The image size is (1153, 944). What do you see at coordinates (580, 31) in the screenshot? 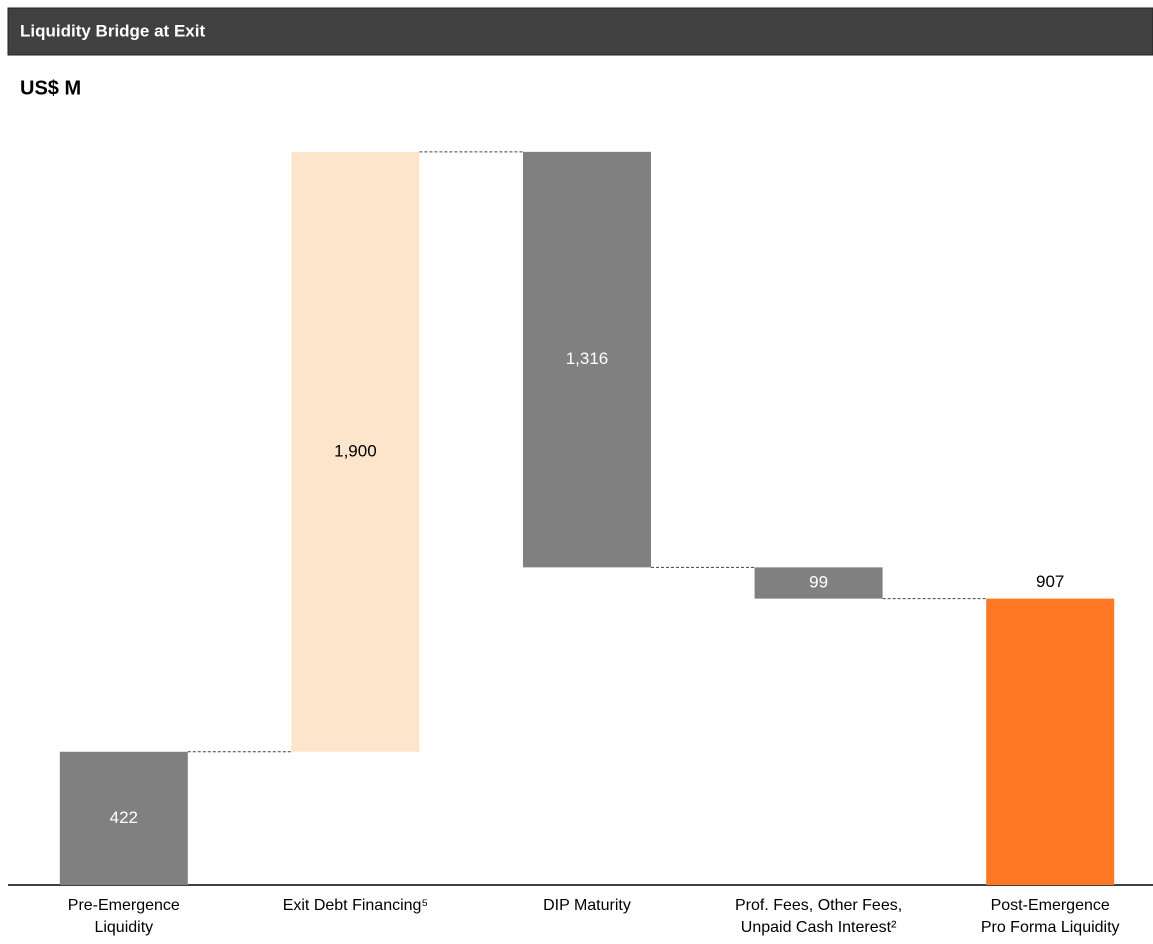
I see `header-bar` at bounding box center [580, 31].